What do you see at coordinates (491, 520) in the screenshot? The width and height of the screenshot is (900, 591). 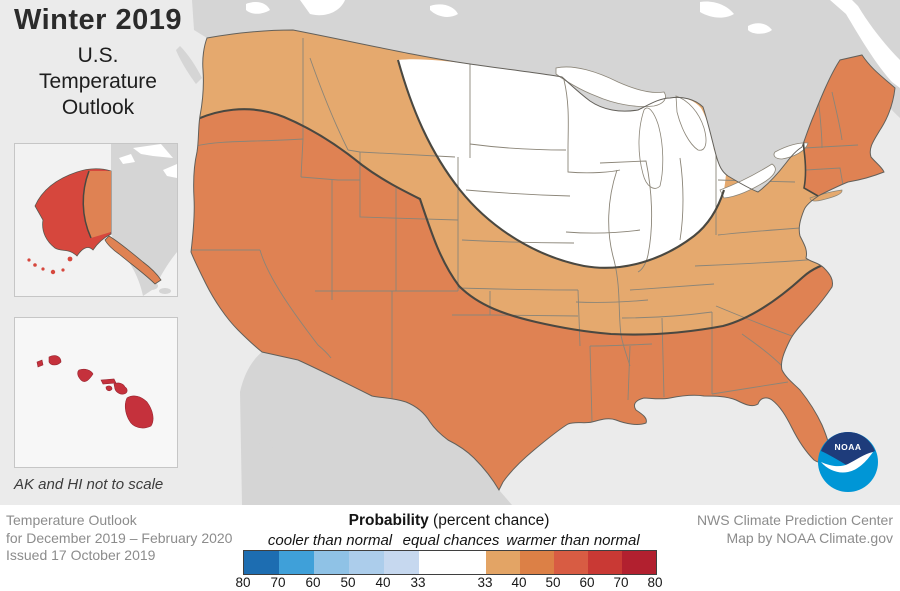 I see `legend-title-suffix: (percent chance)` at bounding box center [491, 520].